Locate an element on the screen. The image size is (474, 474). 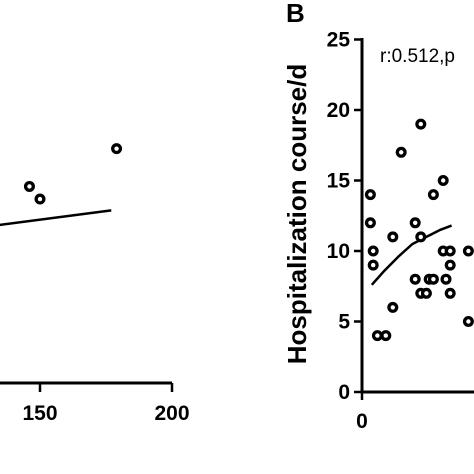
panel-b-x-tick-label: 0 is located at coordinates (362, 421).